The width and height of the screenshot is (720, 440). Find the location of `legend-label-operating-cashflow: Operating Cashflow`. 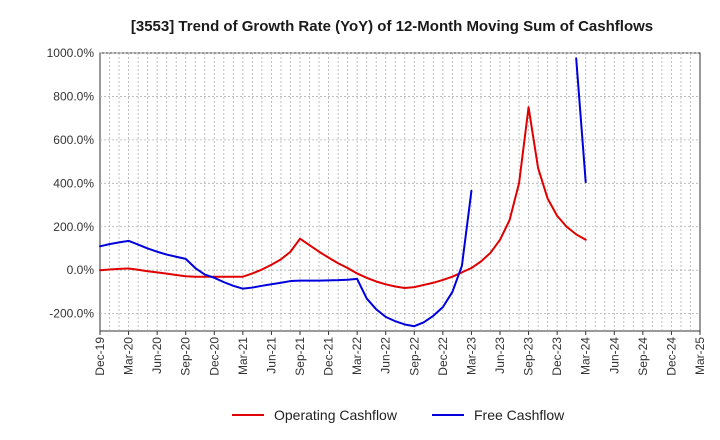

legend-label-operating-cashflow: Operating Cashflow is located at coordinates (336, 415).